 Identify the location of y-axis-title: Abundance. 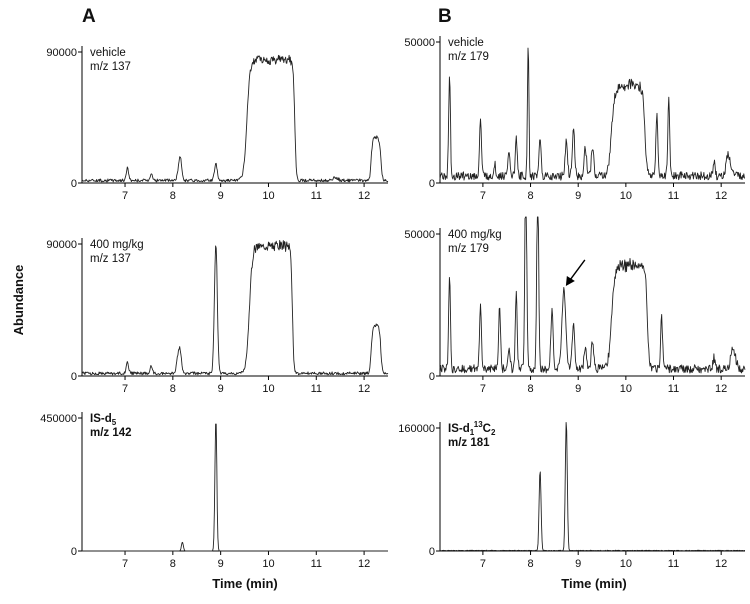
(18, 300).